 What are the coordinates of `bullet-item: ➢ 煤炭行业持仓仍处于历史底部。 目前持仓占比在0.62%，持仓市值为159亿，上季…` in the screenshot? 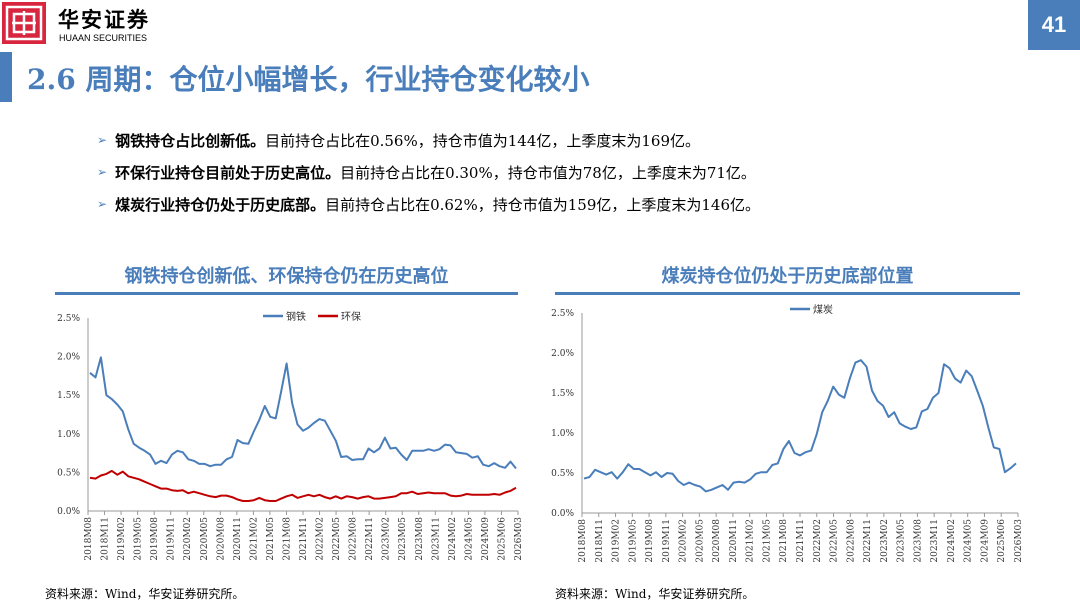 It's located at (428, 204).